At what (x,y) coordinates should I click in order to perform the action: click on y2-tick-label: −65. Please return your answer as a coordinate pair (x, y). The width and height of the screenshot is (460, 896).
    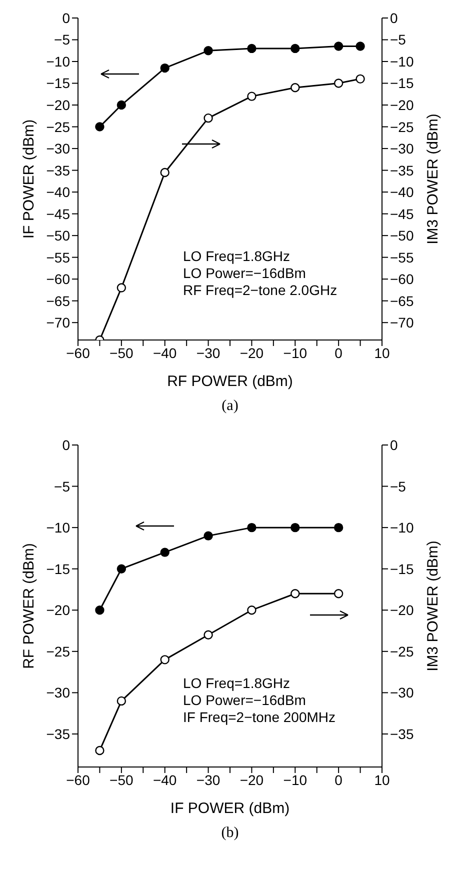
    Looking at the image, I should click on (402, 300).